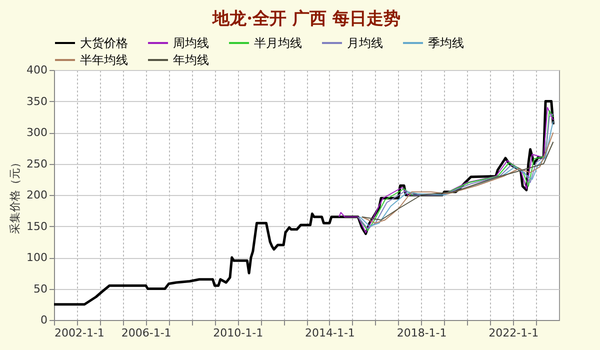 This screenshot has width=600, height=350. What do you see at coordinates (191, 60) in the screenshot?
I see `legend-label: 年均线` at bounding box center [191, 60].